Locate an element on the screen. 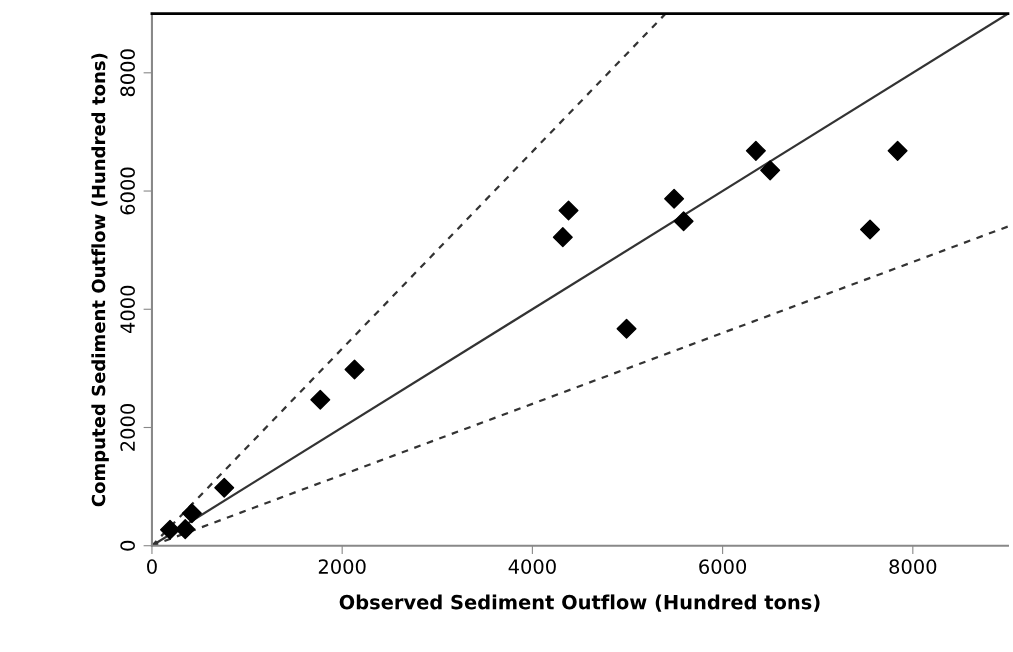 Image resolution: width=1013 pixels, height=652 pixels. y-tick-label: 2000 is located at coordinates (127, 427).